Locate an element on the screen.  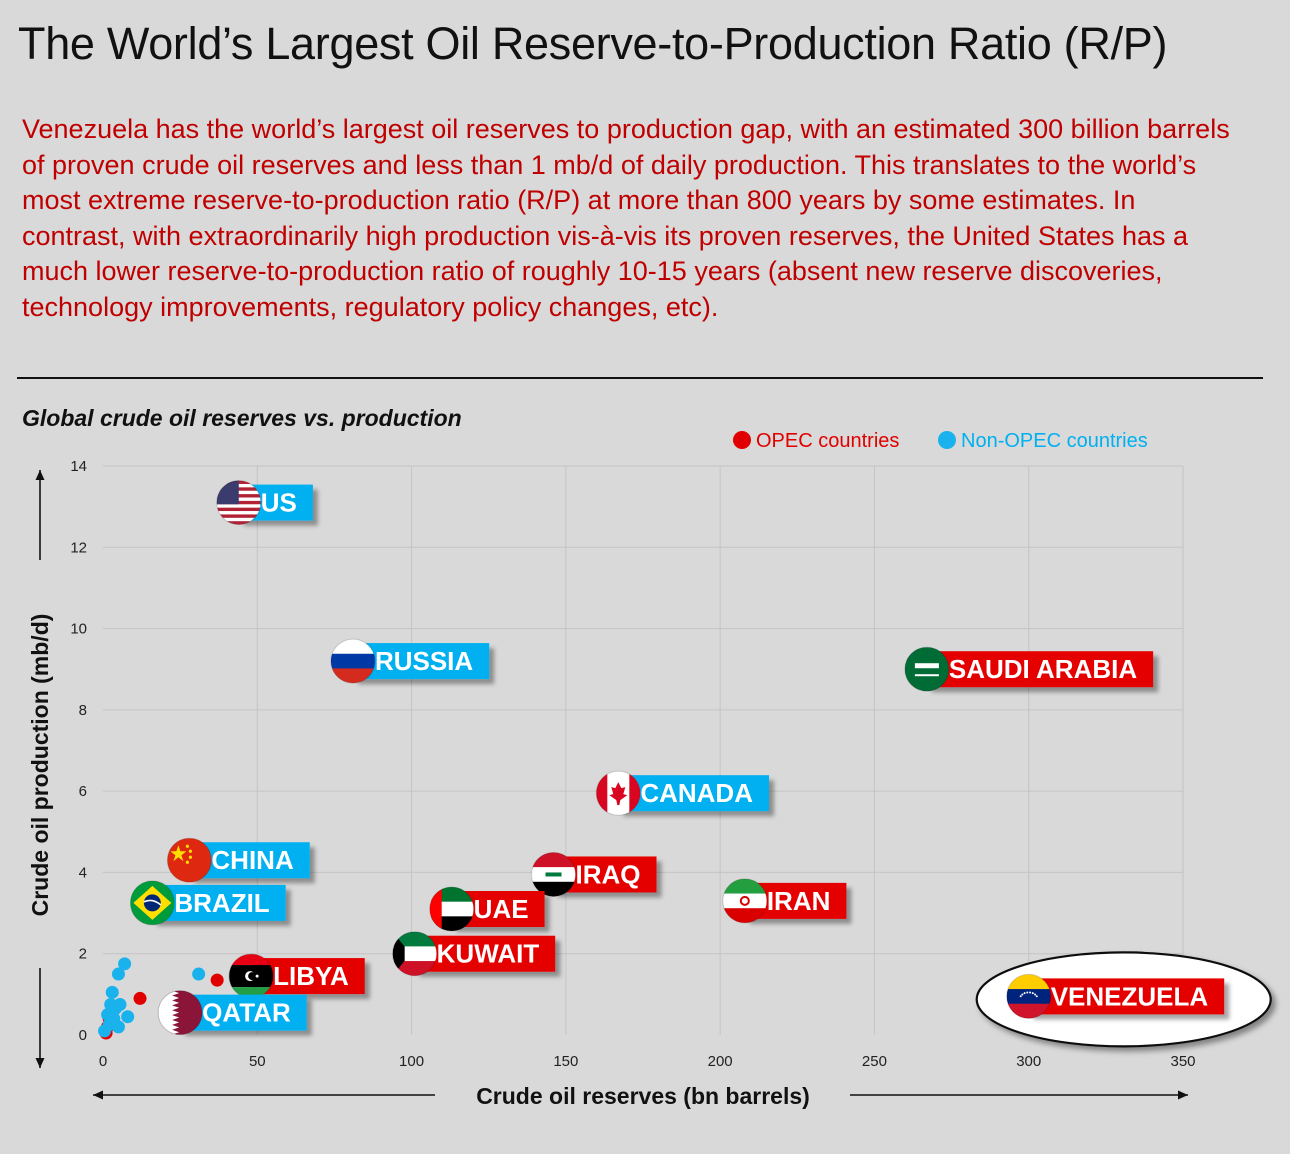
labeled-point: SAUDI ARABIA is located at coordinates (1029, 669).